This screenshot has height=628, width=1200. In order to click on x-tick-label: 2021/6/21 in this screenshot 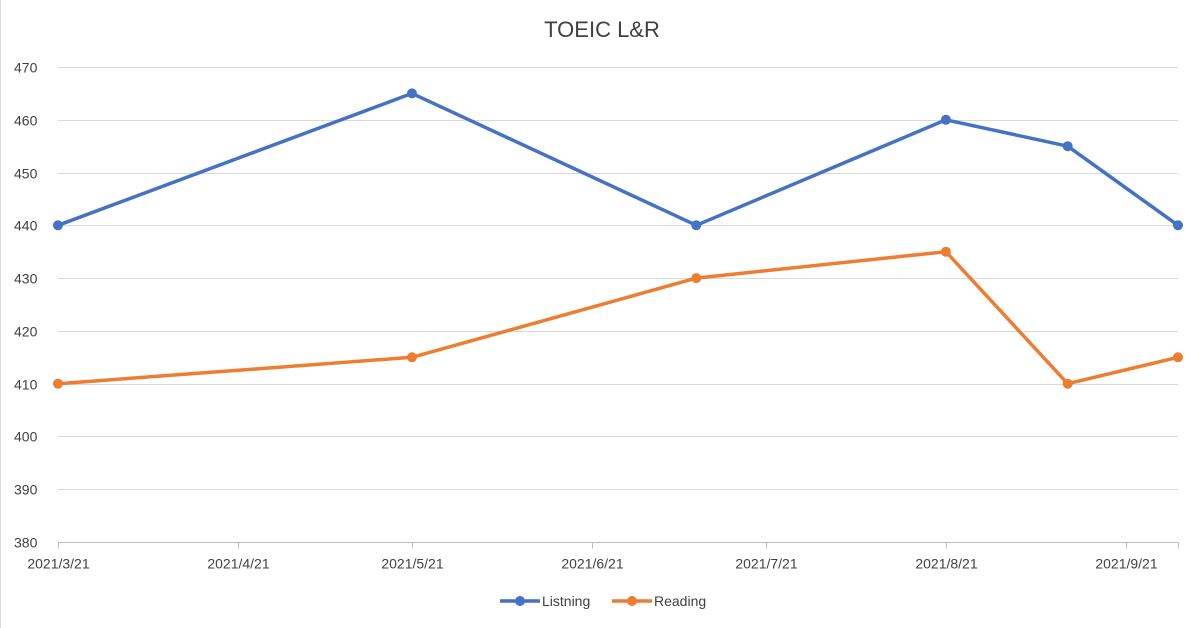, I will do `click(592, 564)`.